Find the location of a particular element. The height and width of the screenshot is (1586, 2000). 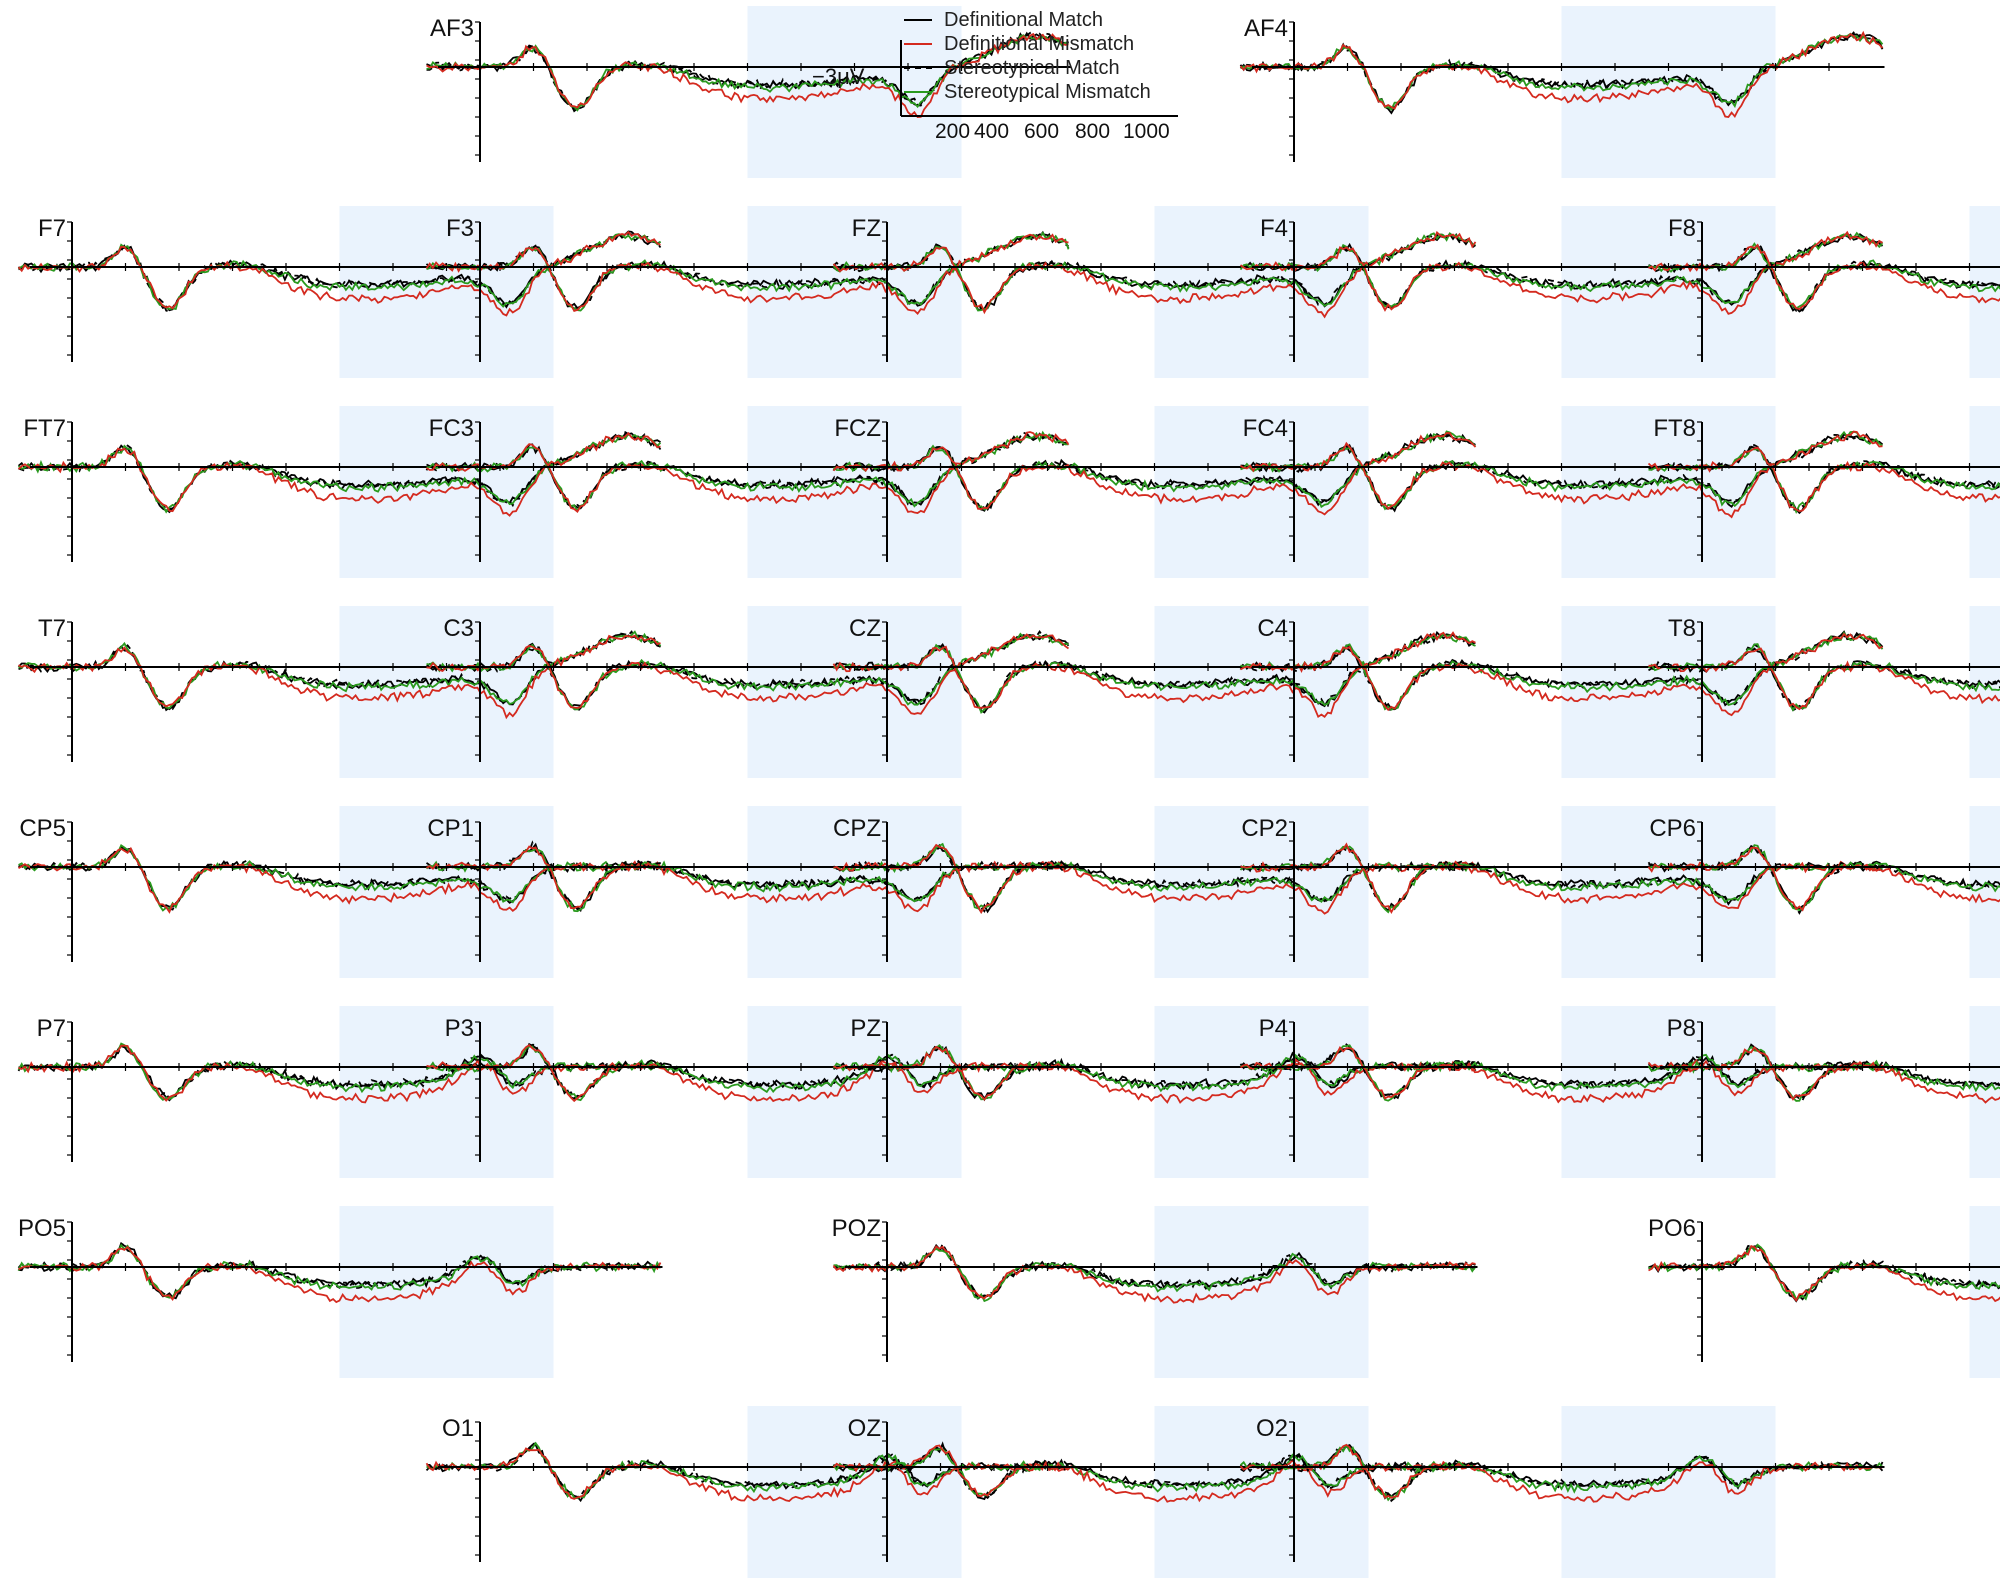

electrode-panel: FT8 is located at coordinates (1824, 492).